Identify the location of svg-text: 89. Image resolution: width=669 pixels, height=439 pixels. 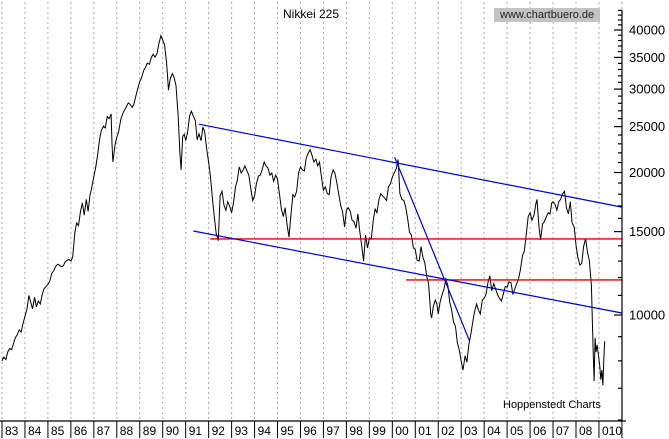
(150, 431).